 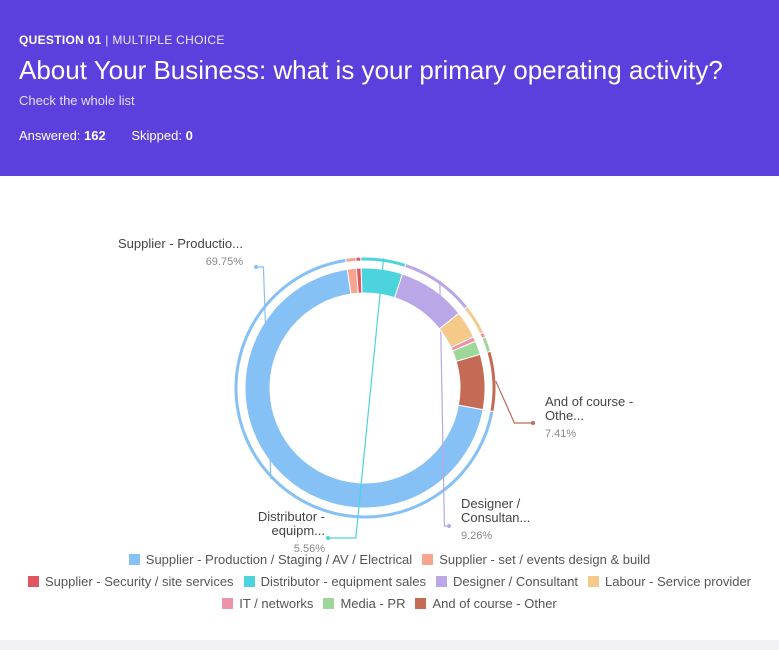 I want to click on legend-label: Media - PR, so click(x=373, y=603).